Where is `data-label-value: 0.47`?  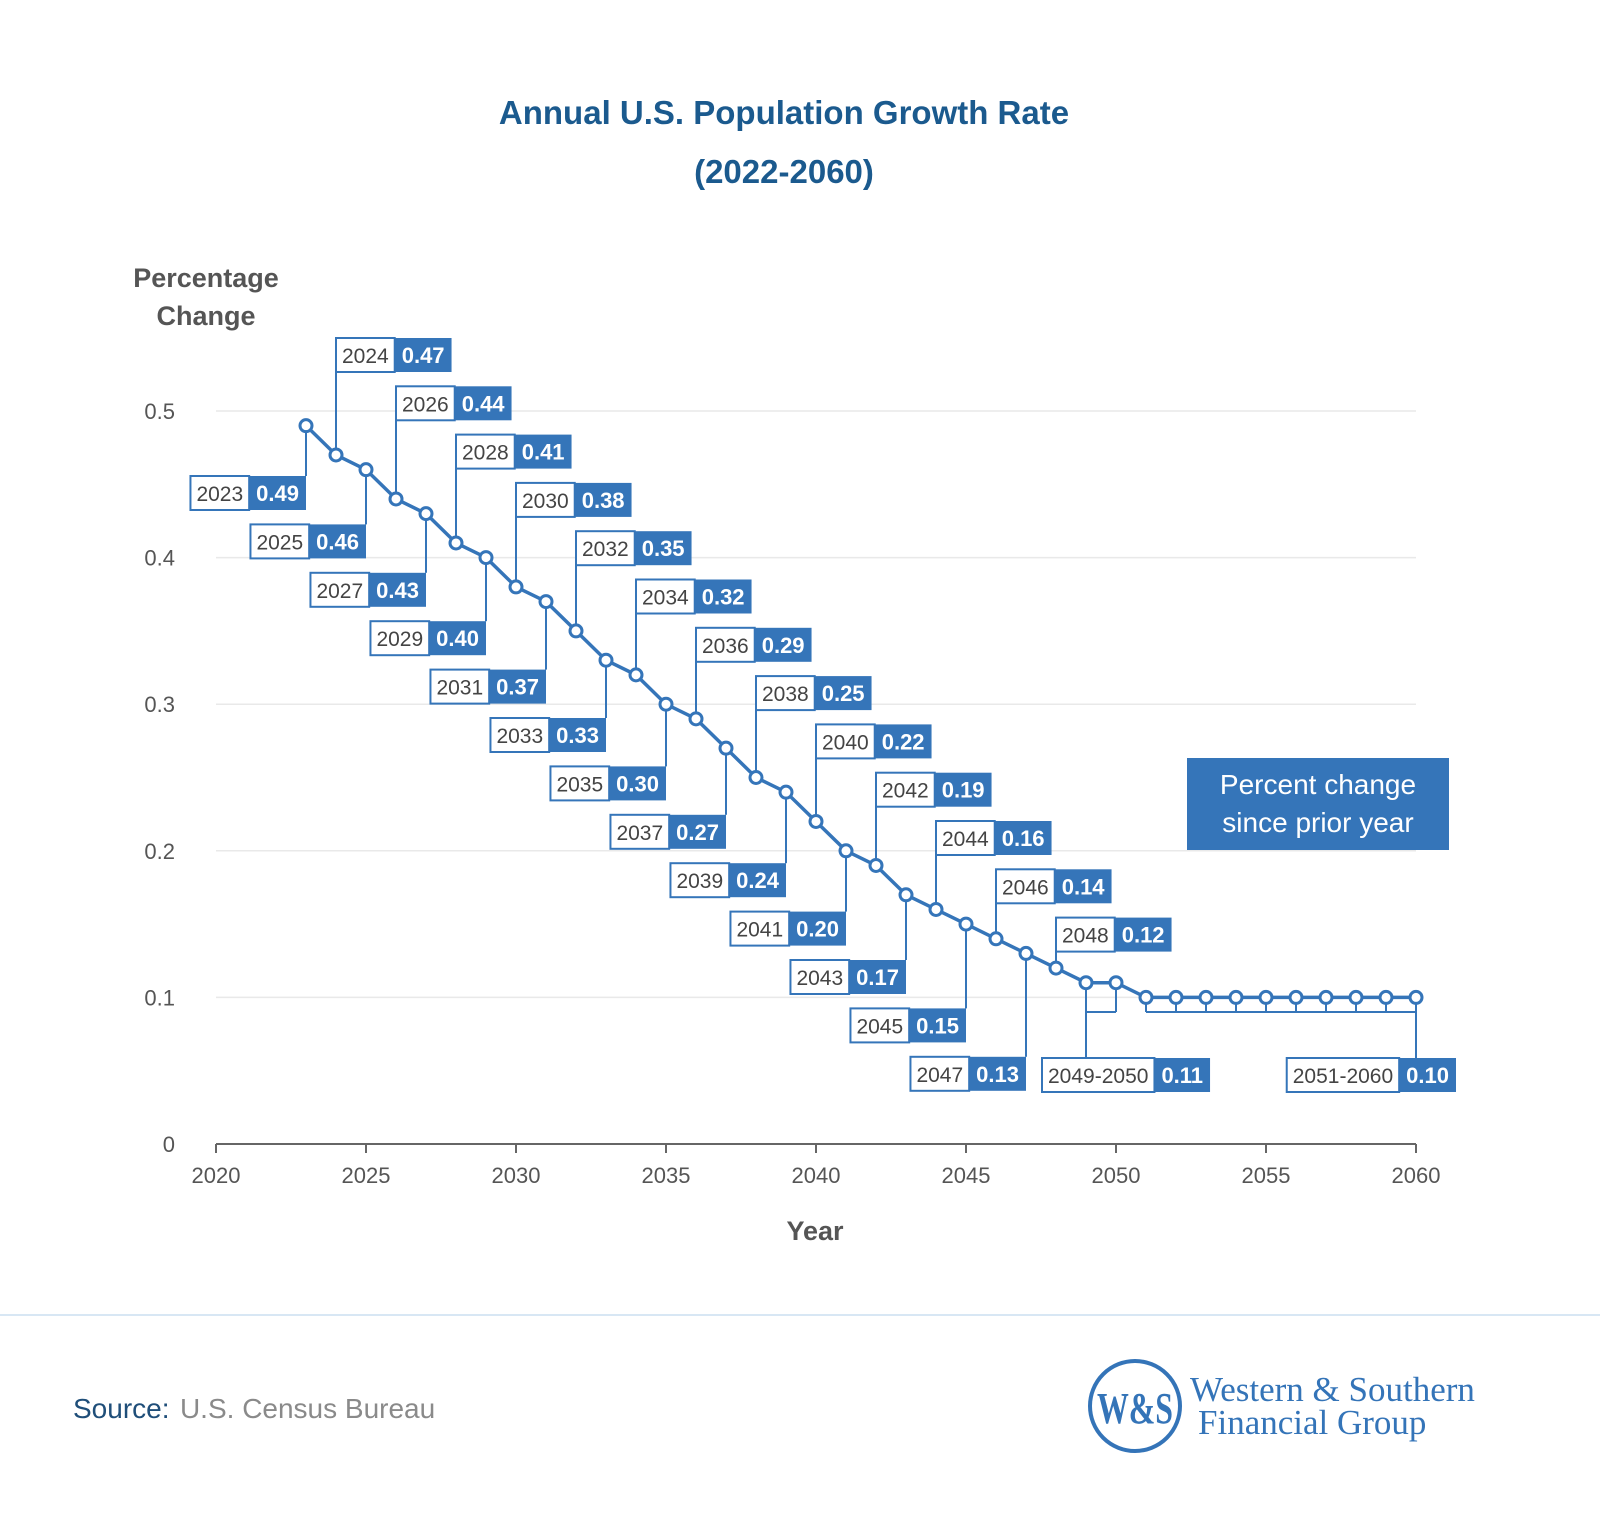 data-label-value: 0.47 is located at coordinates (423, 355).